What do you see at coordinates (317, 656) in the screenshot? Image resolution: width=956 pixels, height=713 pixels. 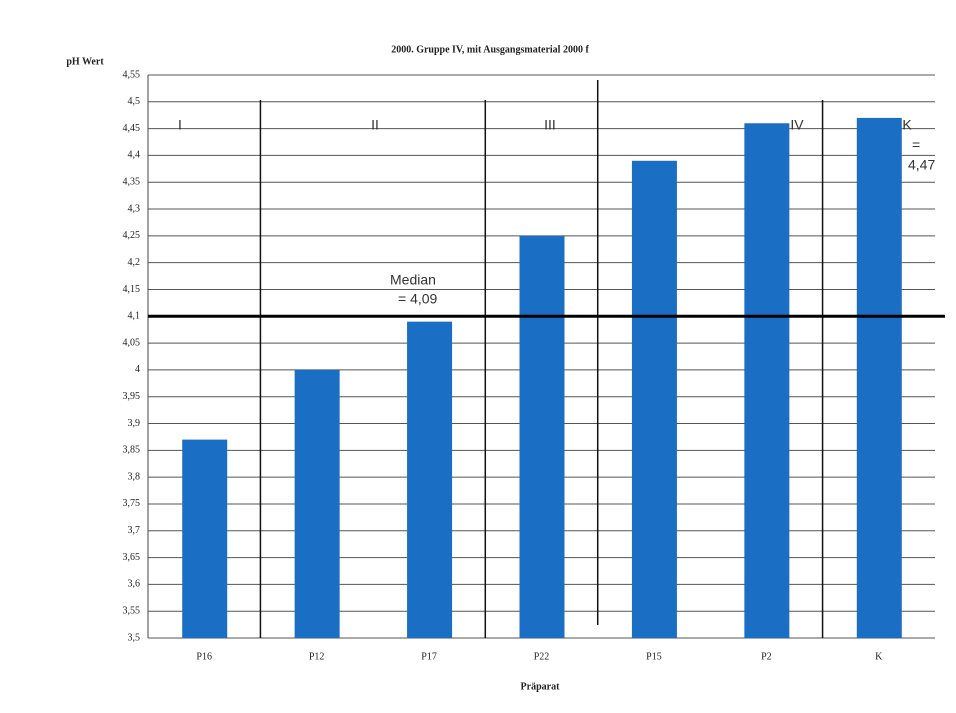 I see `x-tick-label: P12` at bounding box center [317, 656].